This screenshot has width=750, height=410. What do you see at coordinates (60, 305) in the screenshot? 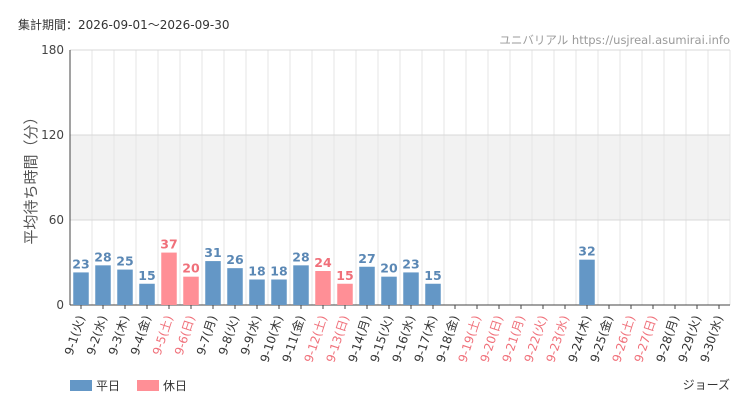
I see `y-tick-label: 0` at bounding box center [60, 305].